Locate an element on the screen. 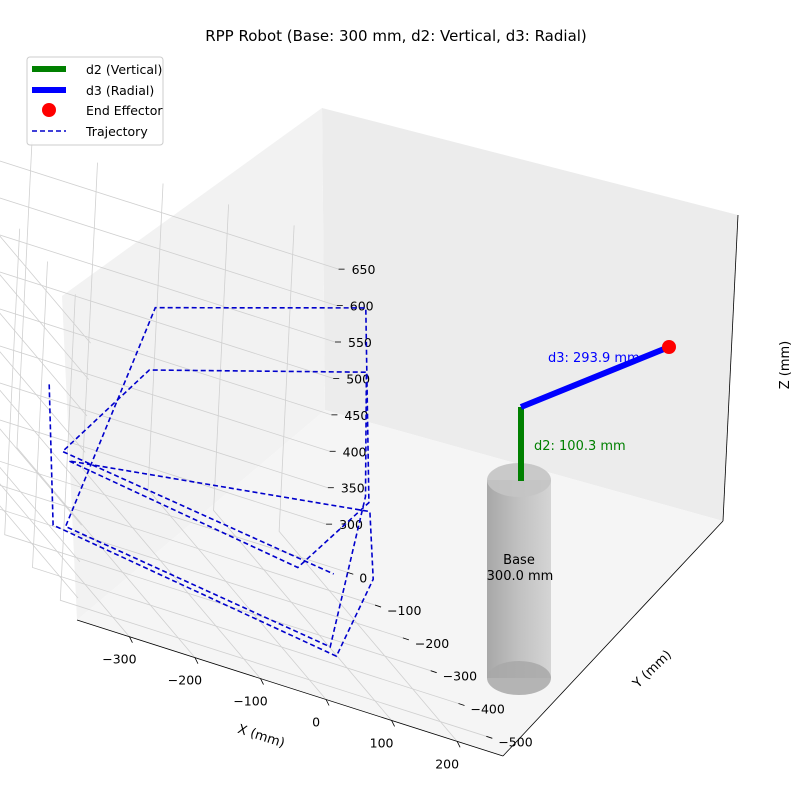  x-tick-label-1: −200 is located at coordinates (185, 680).